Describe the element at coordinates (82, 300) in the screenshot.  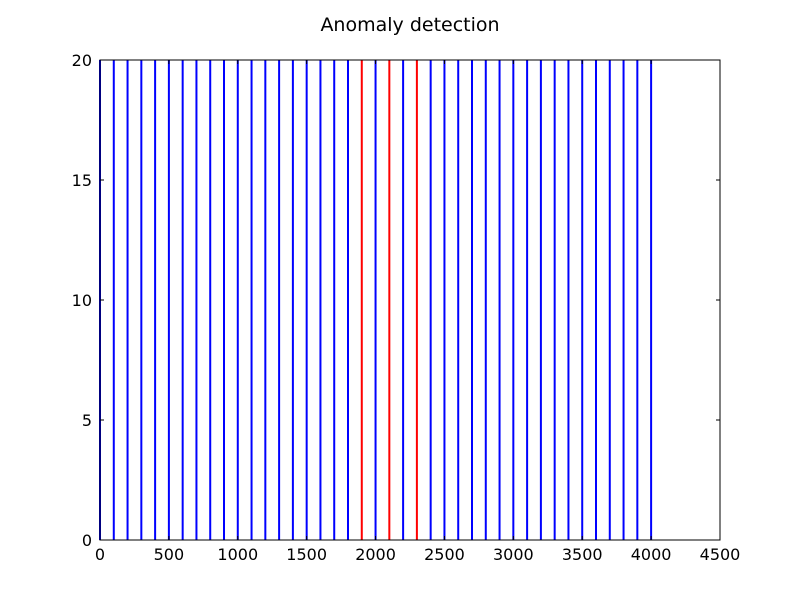
I see `y-tick-label-2: 10` at that location.